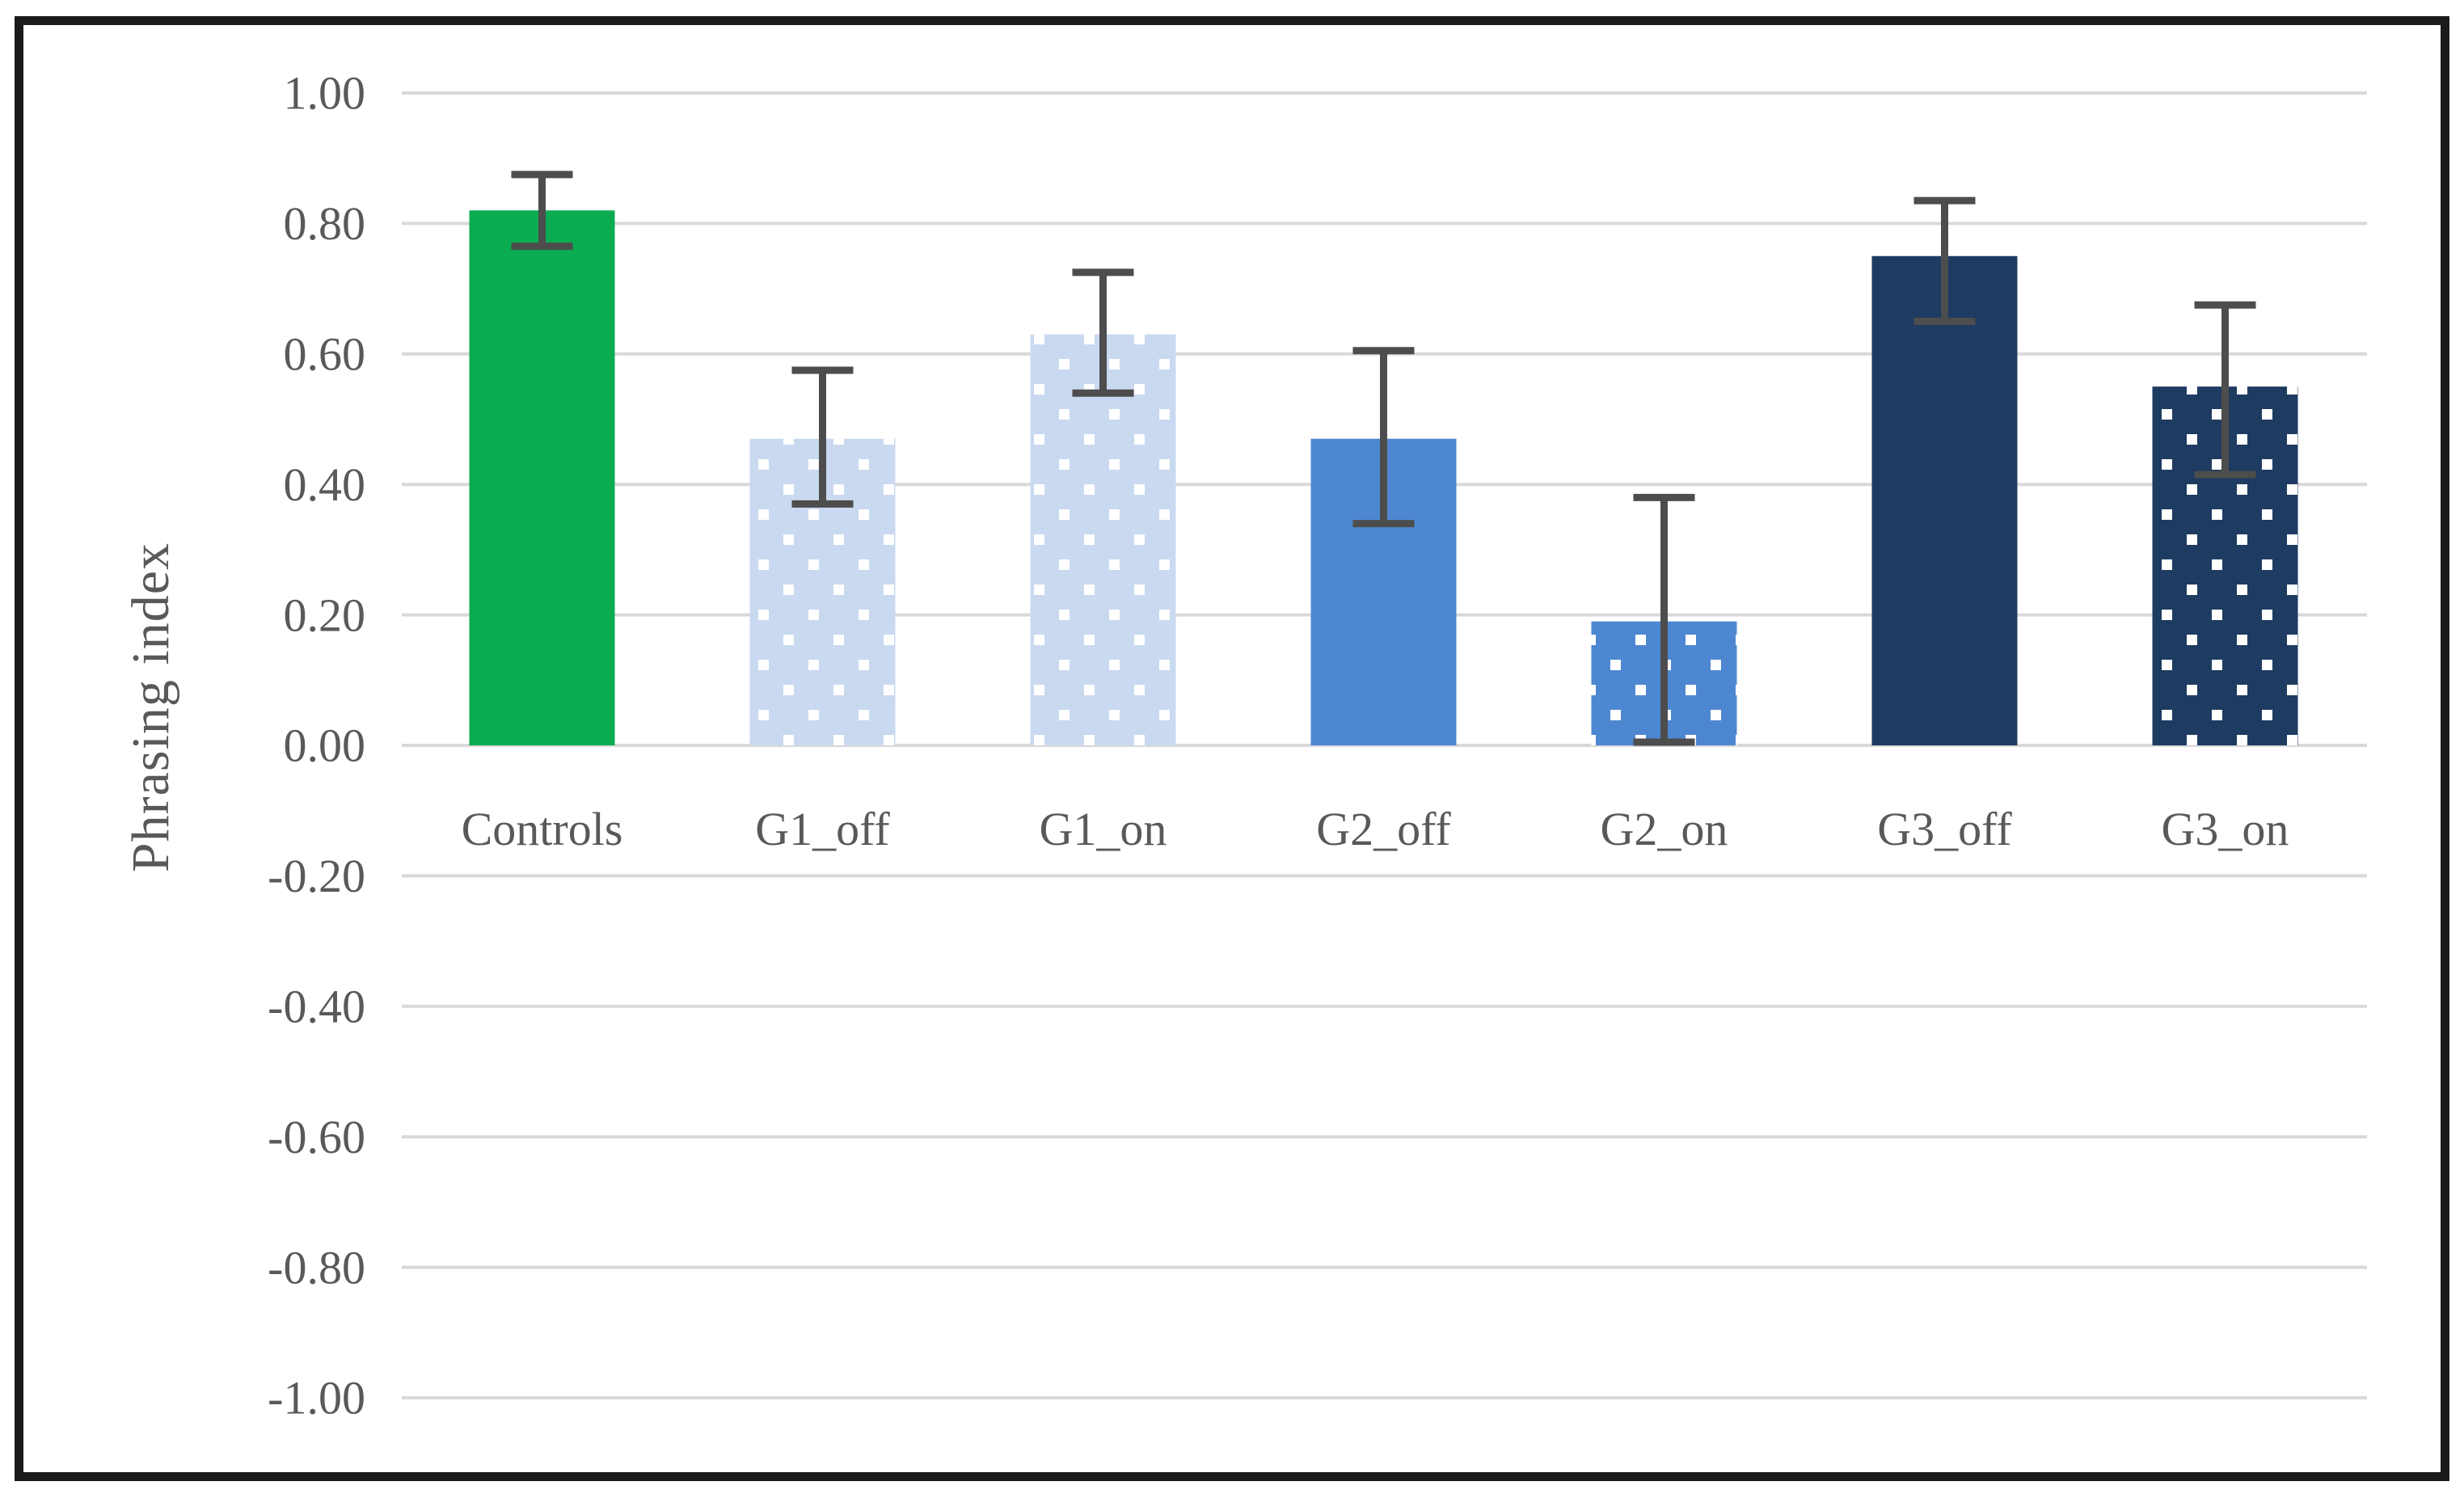  What do you see at coordinates (2225, 390) in the screenshot?
I see `error-bar-G3_on` at bounding box center [2225, 390].